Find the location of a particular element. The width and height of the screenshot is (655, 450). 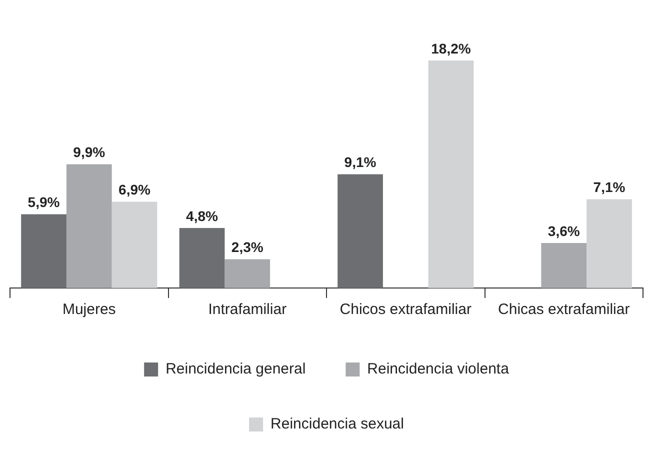

data-label: 9,1% is located at coordinates (360, 162).